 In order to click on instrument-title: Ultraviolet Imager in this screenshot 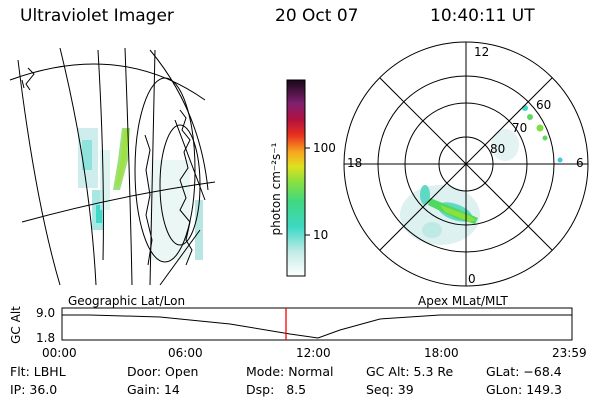, I will do `click(97, 16)`.